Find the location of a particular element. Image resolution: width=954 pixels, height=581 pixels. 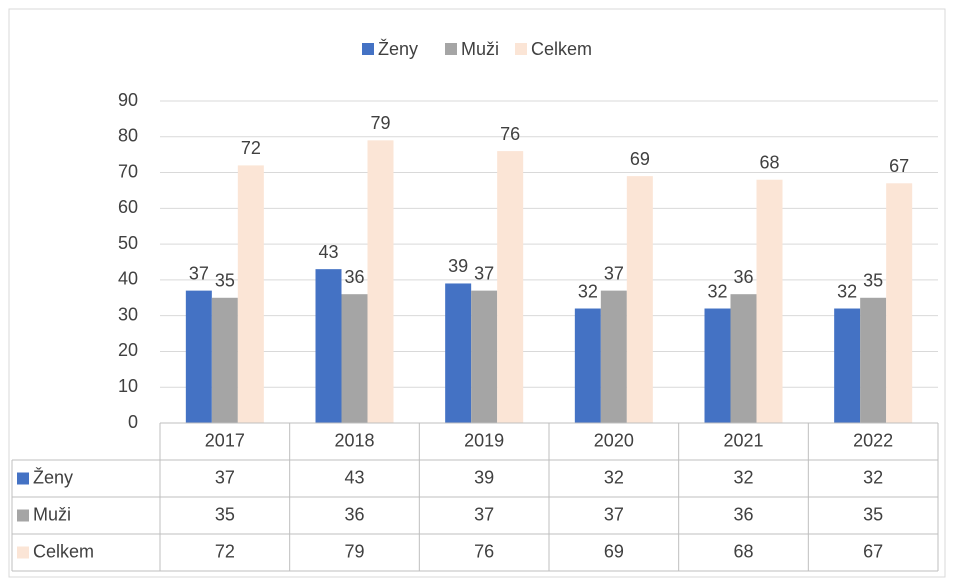

y-tick-label: 80 is located at coordinates (128, 136).